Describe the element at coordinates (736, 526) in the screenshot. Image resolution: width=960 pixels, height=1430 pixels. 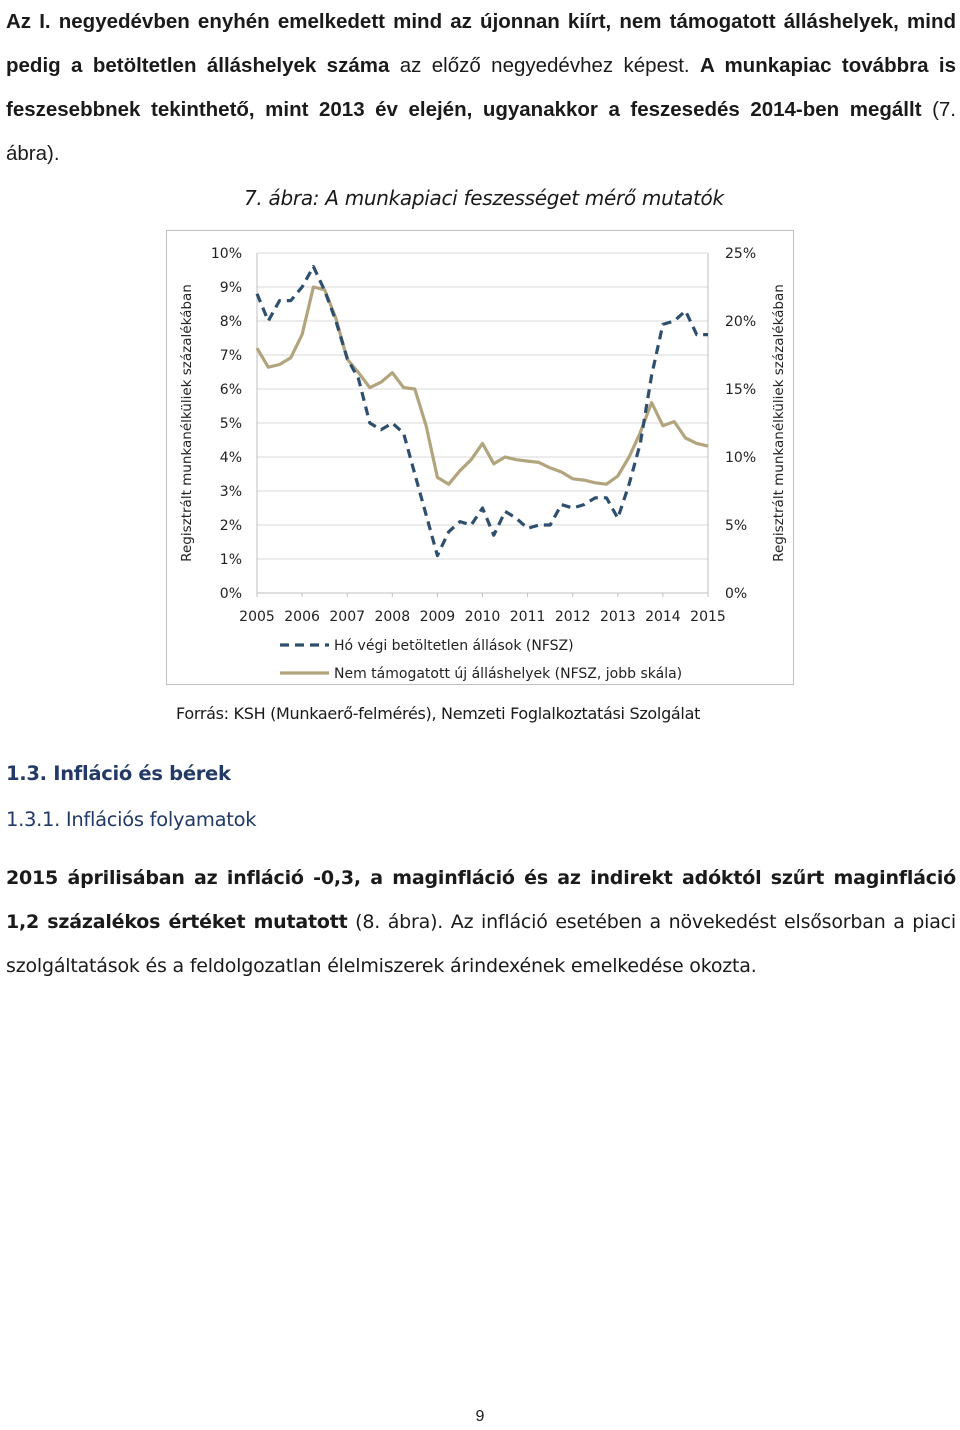
I see `right-tick-label: 5%` at that location.